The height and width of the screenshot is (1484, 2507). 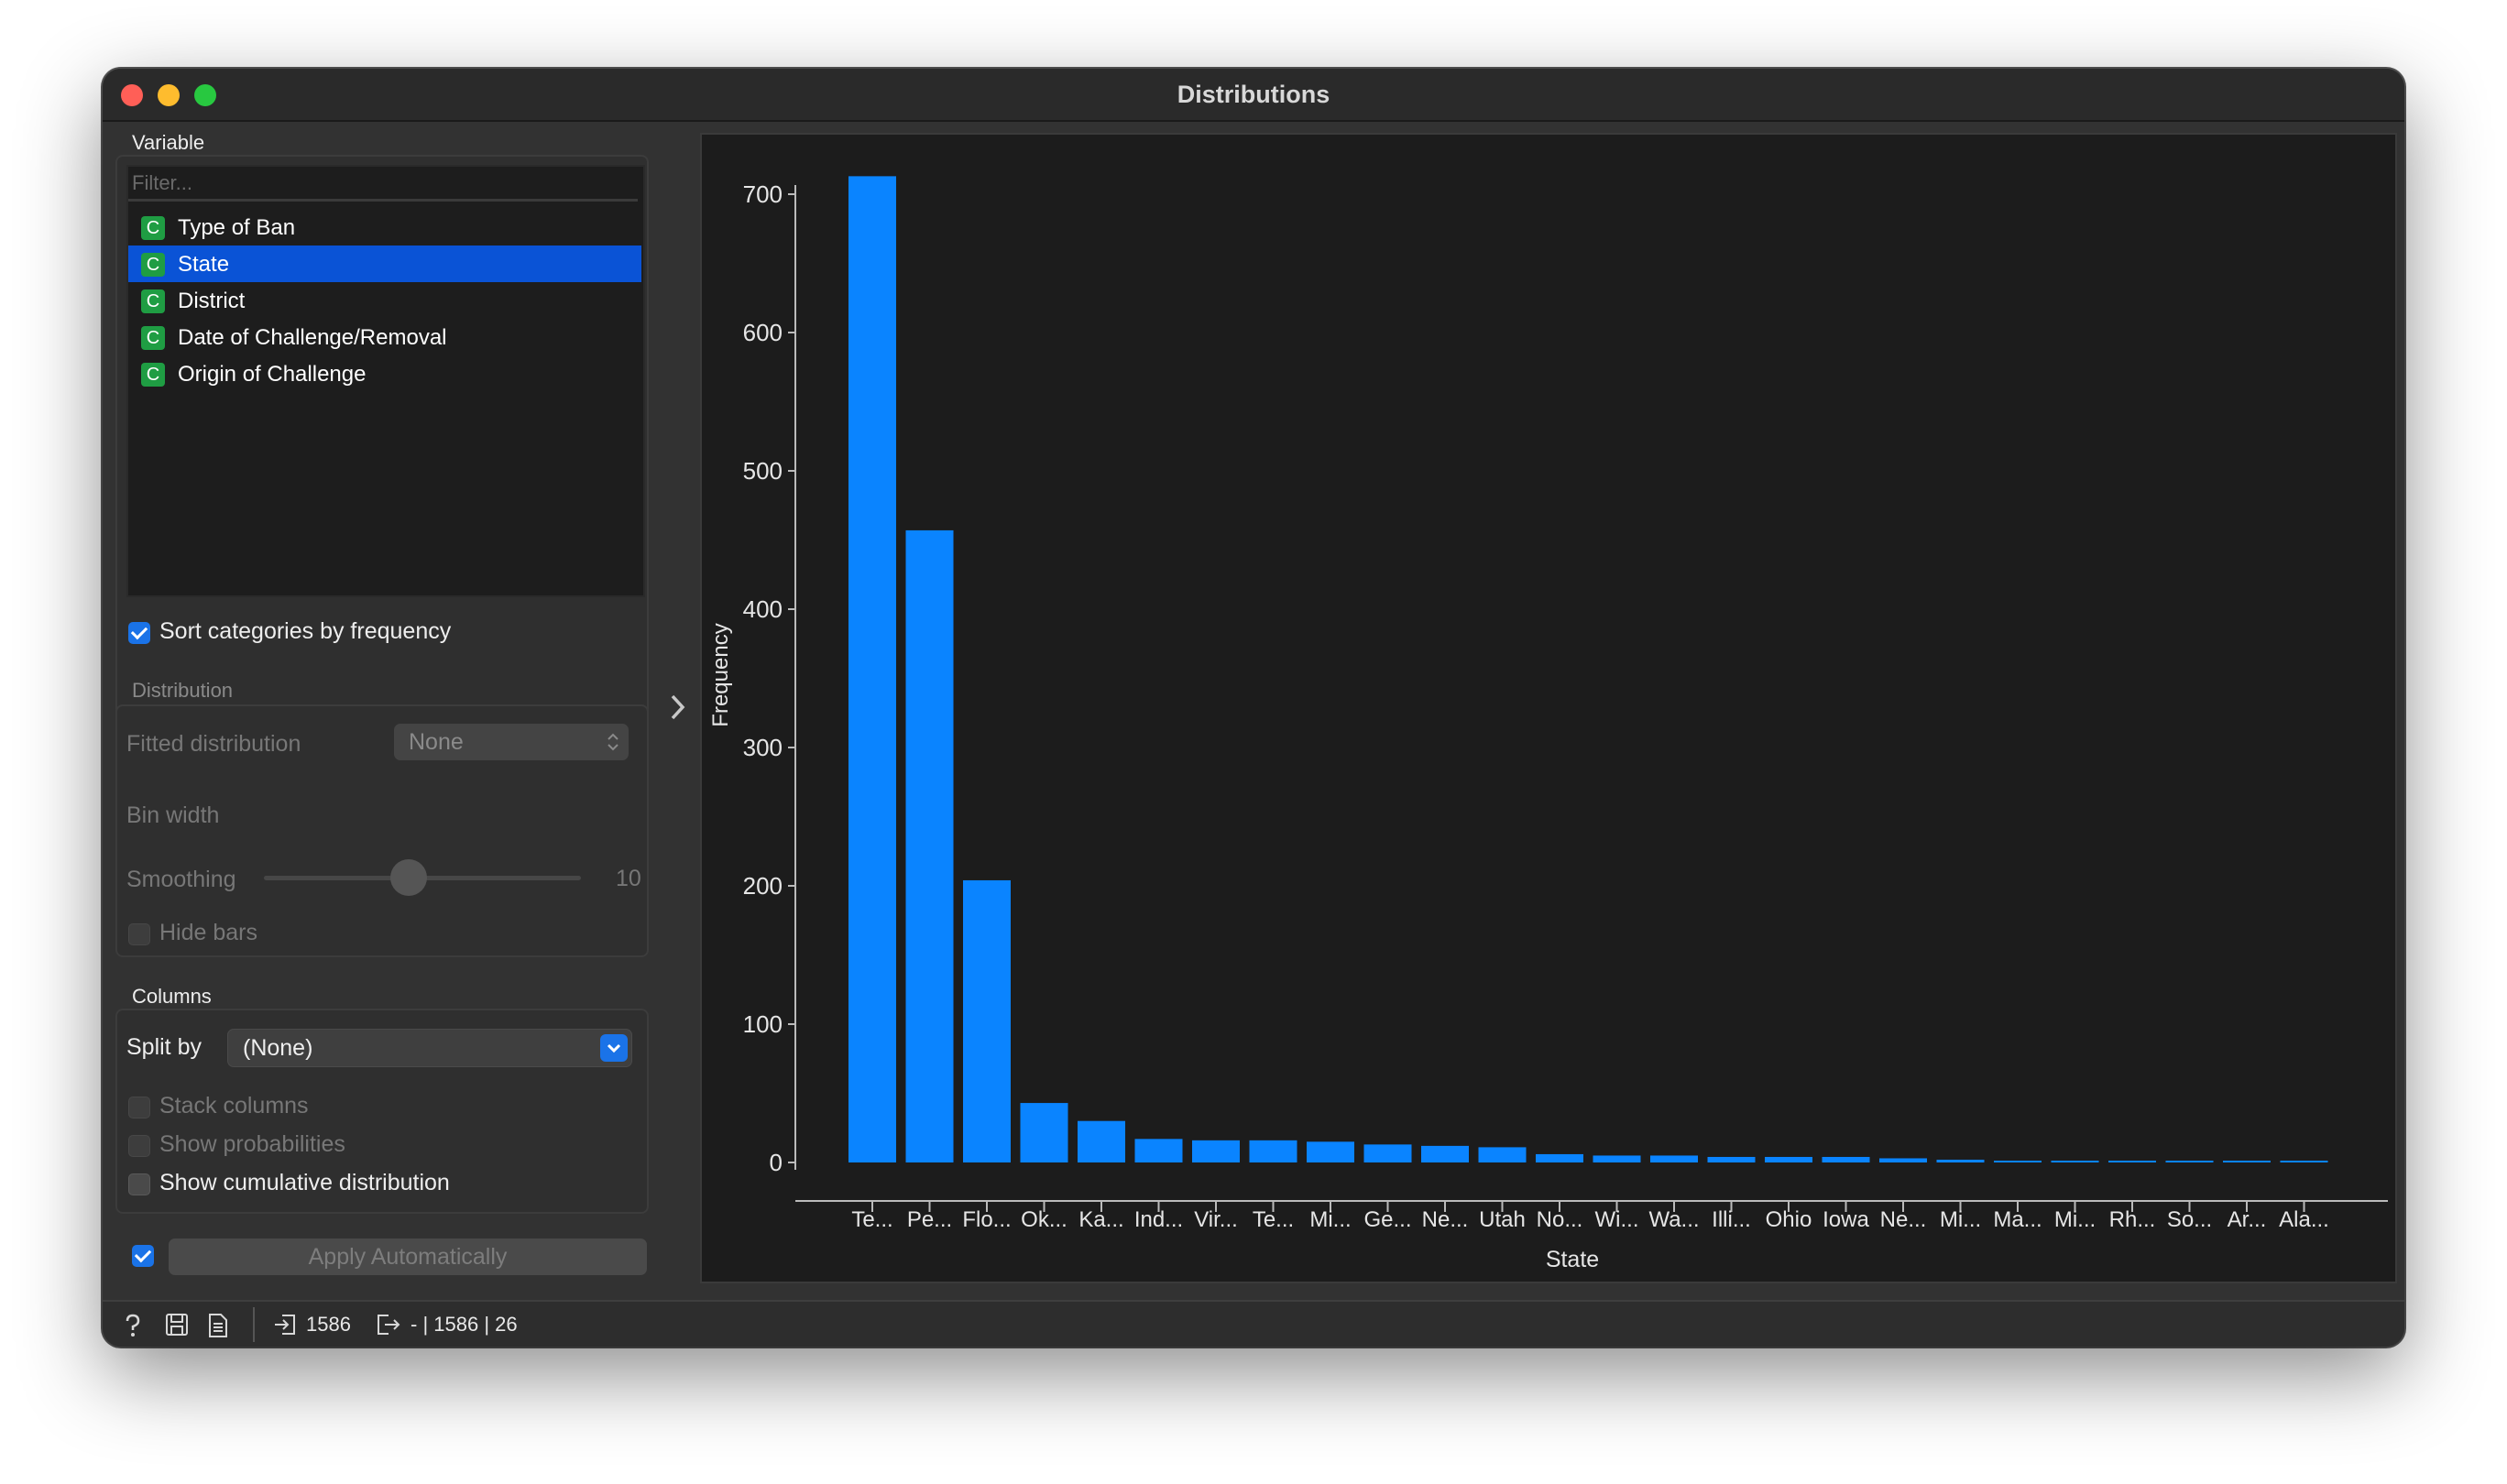 What do you see at coordinates (408, 1256) in the screenshot?
I see `apply-automatically-button: Apply Automatically` at bounding box center [408, 1256].